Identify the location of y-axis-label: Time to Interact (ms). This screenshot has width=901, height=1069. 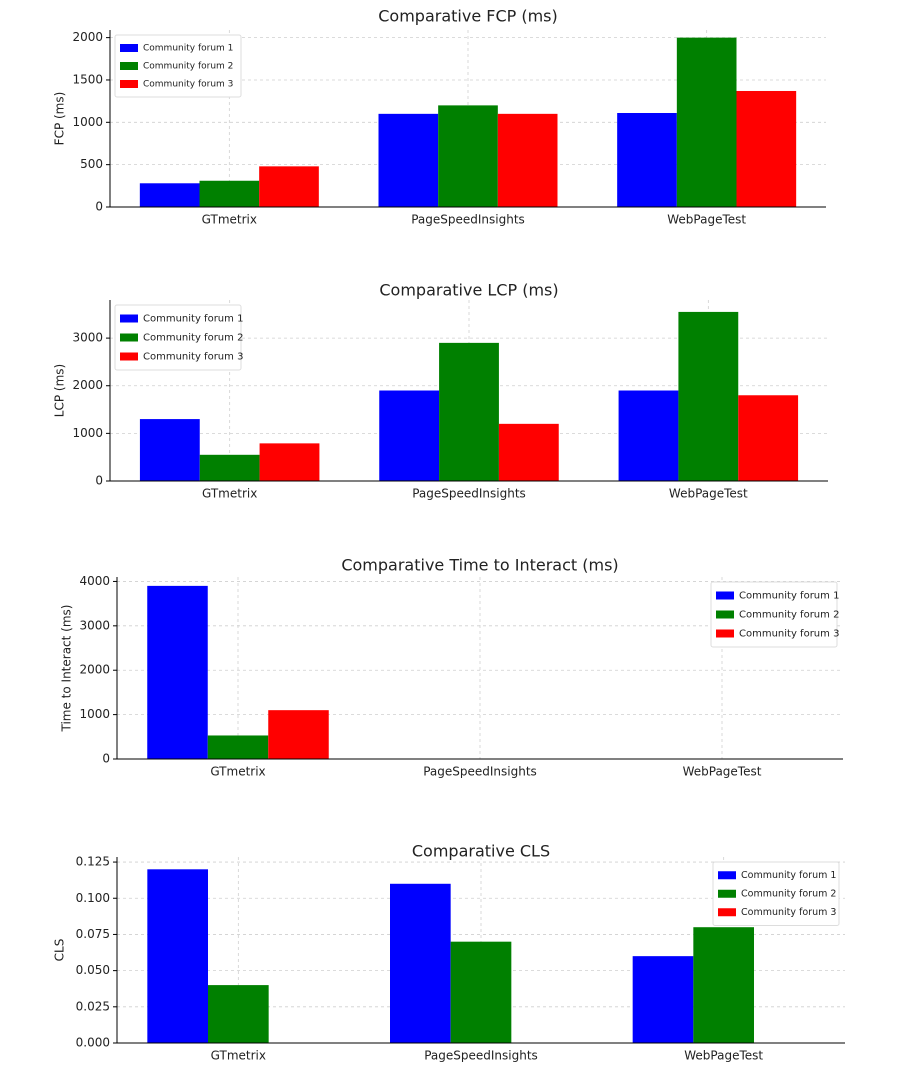
(67, 669).